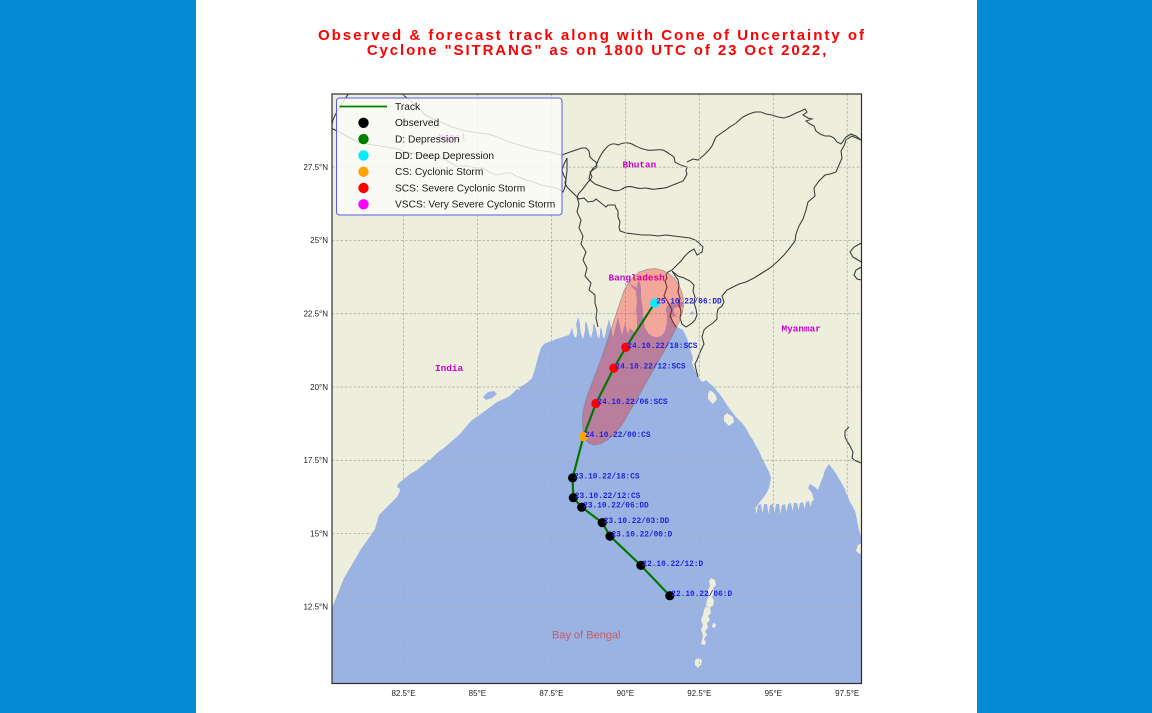 Image resolution: width=1152 pixels, height=713 pixels. What do you see at coordinates (637, 522) in the screenshot?
I see `svg-text: 23.10.22/03:DD` at bounding box center [637, 522].